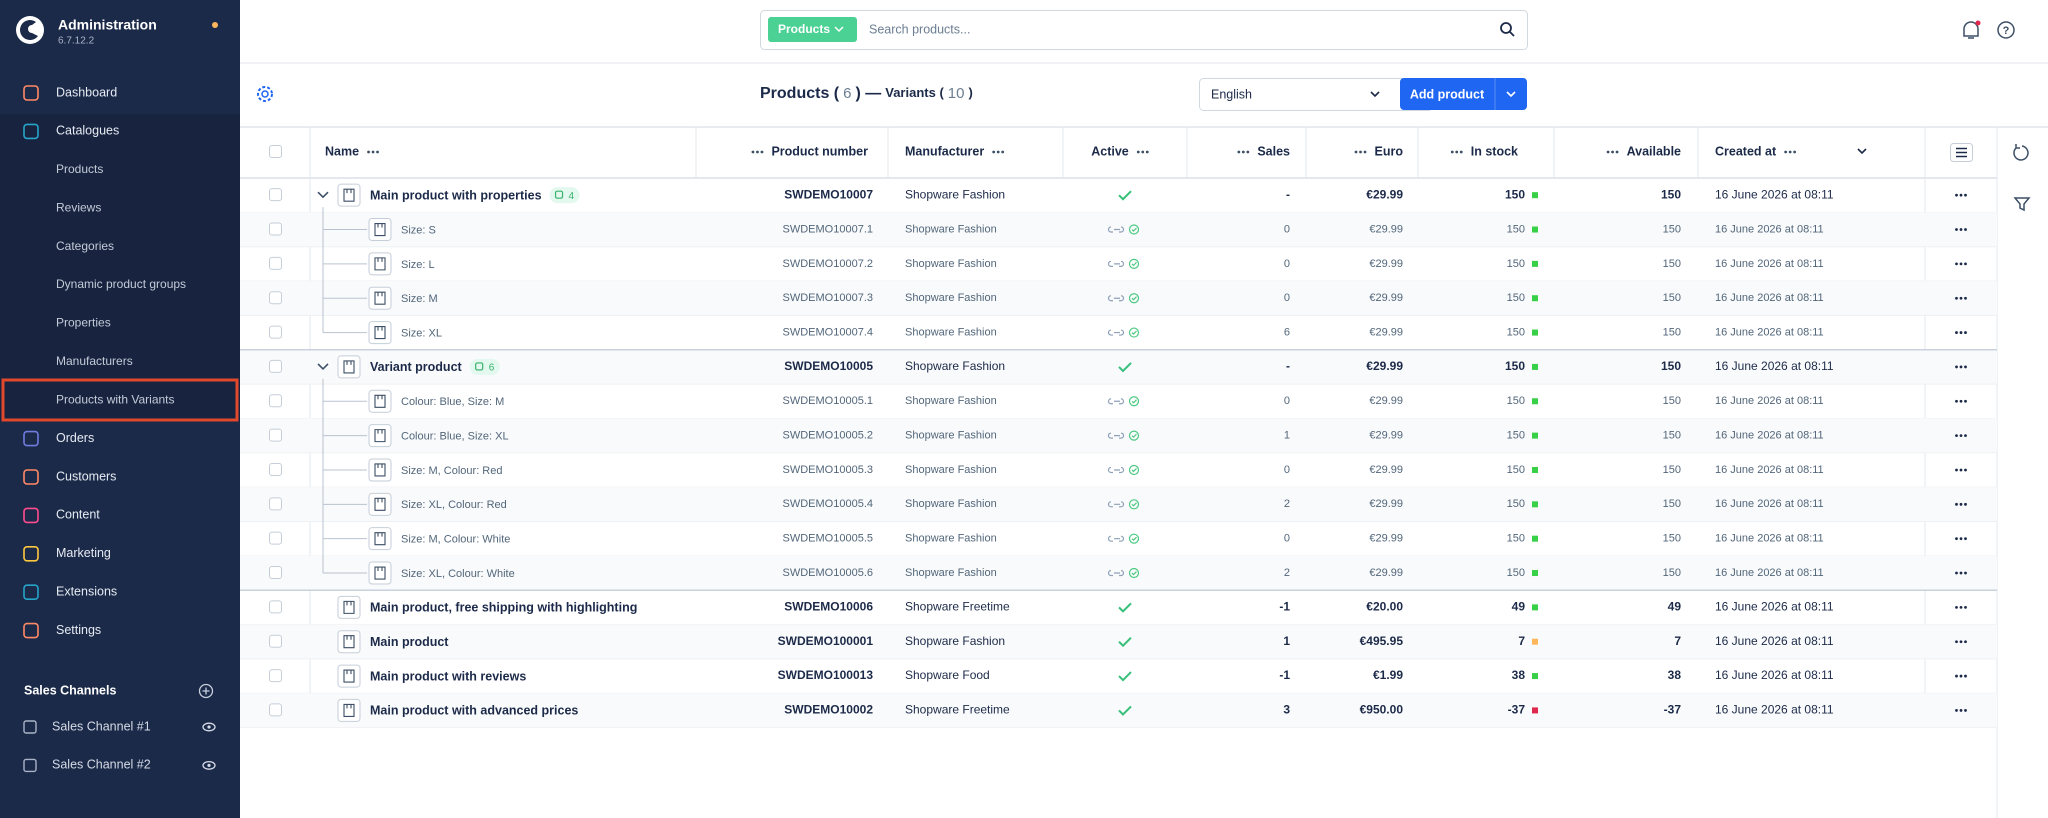 The image size is (2048, 818). I want to click on sales: -1, so click(1284, 675).